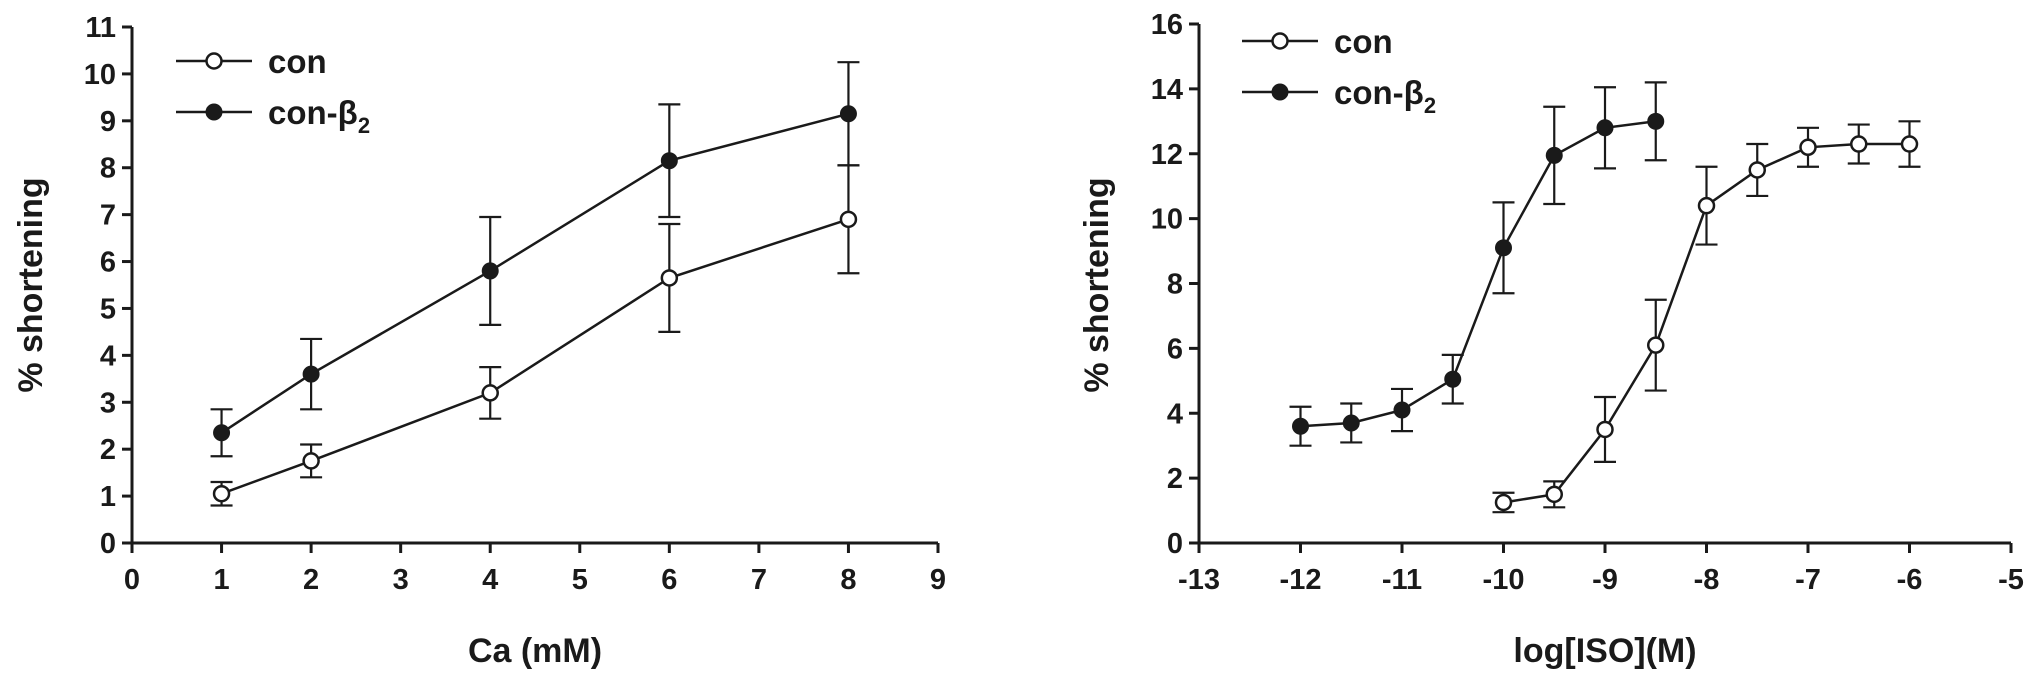 This screenshot has height=685, width=2031. Describe the element at coordinates (1167, 90) in the screenshot. I see `y-tick-label: 14` at that location.